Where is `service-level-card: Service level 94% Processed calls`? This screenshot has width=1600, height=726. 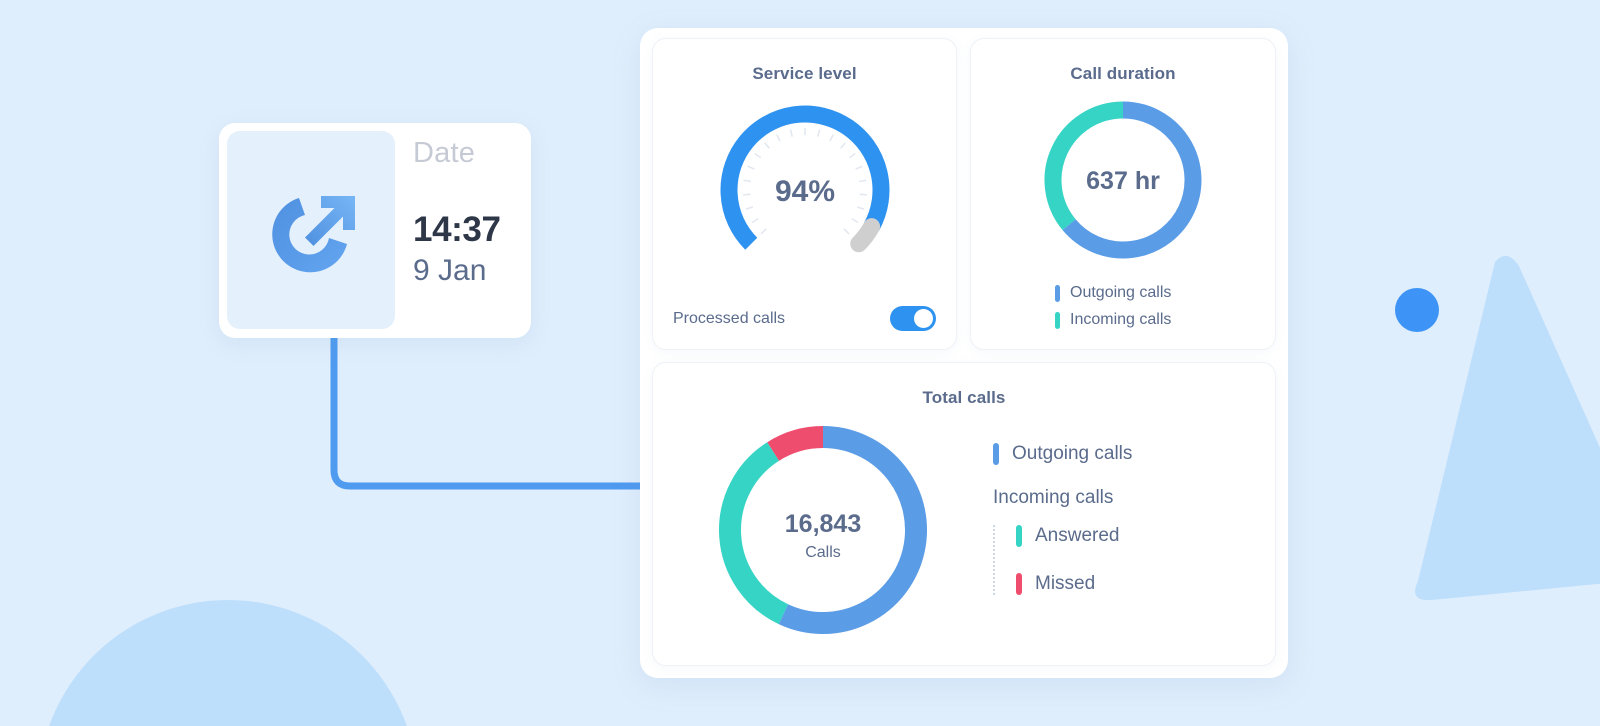 service-level-card: Service level 94% Processed calls is located at coordinates (804, 194).